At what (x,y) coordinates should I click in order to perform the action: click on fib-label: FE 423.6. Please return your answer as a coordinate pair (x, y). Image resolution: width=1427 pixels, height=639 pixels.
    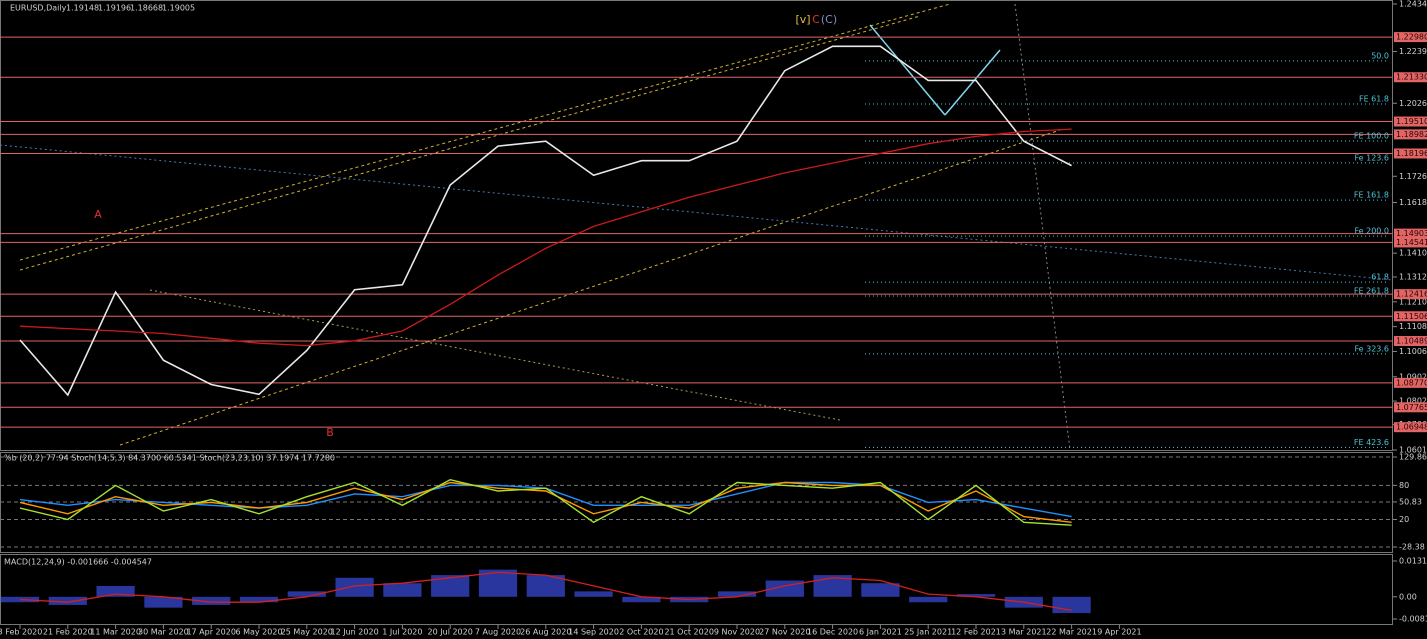
    Looking at the image, I should click on (1371, 442).